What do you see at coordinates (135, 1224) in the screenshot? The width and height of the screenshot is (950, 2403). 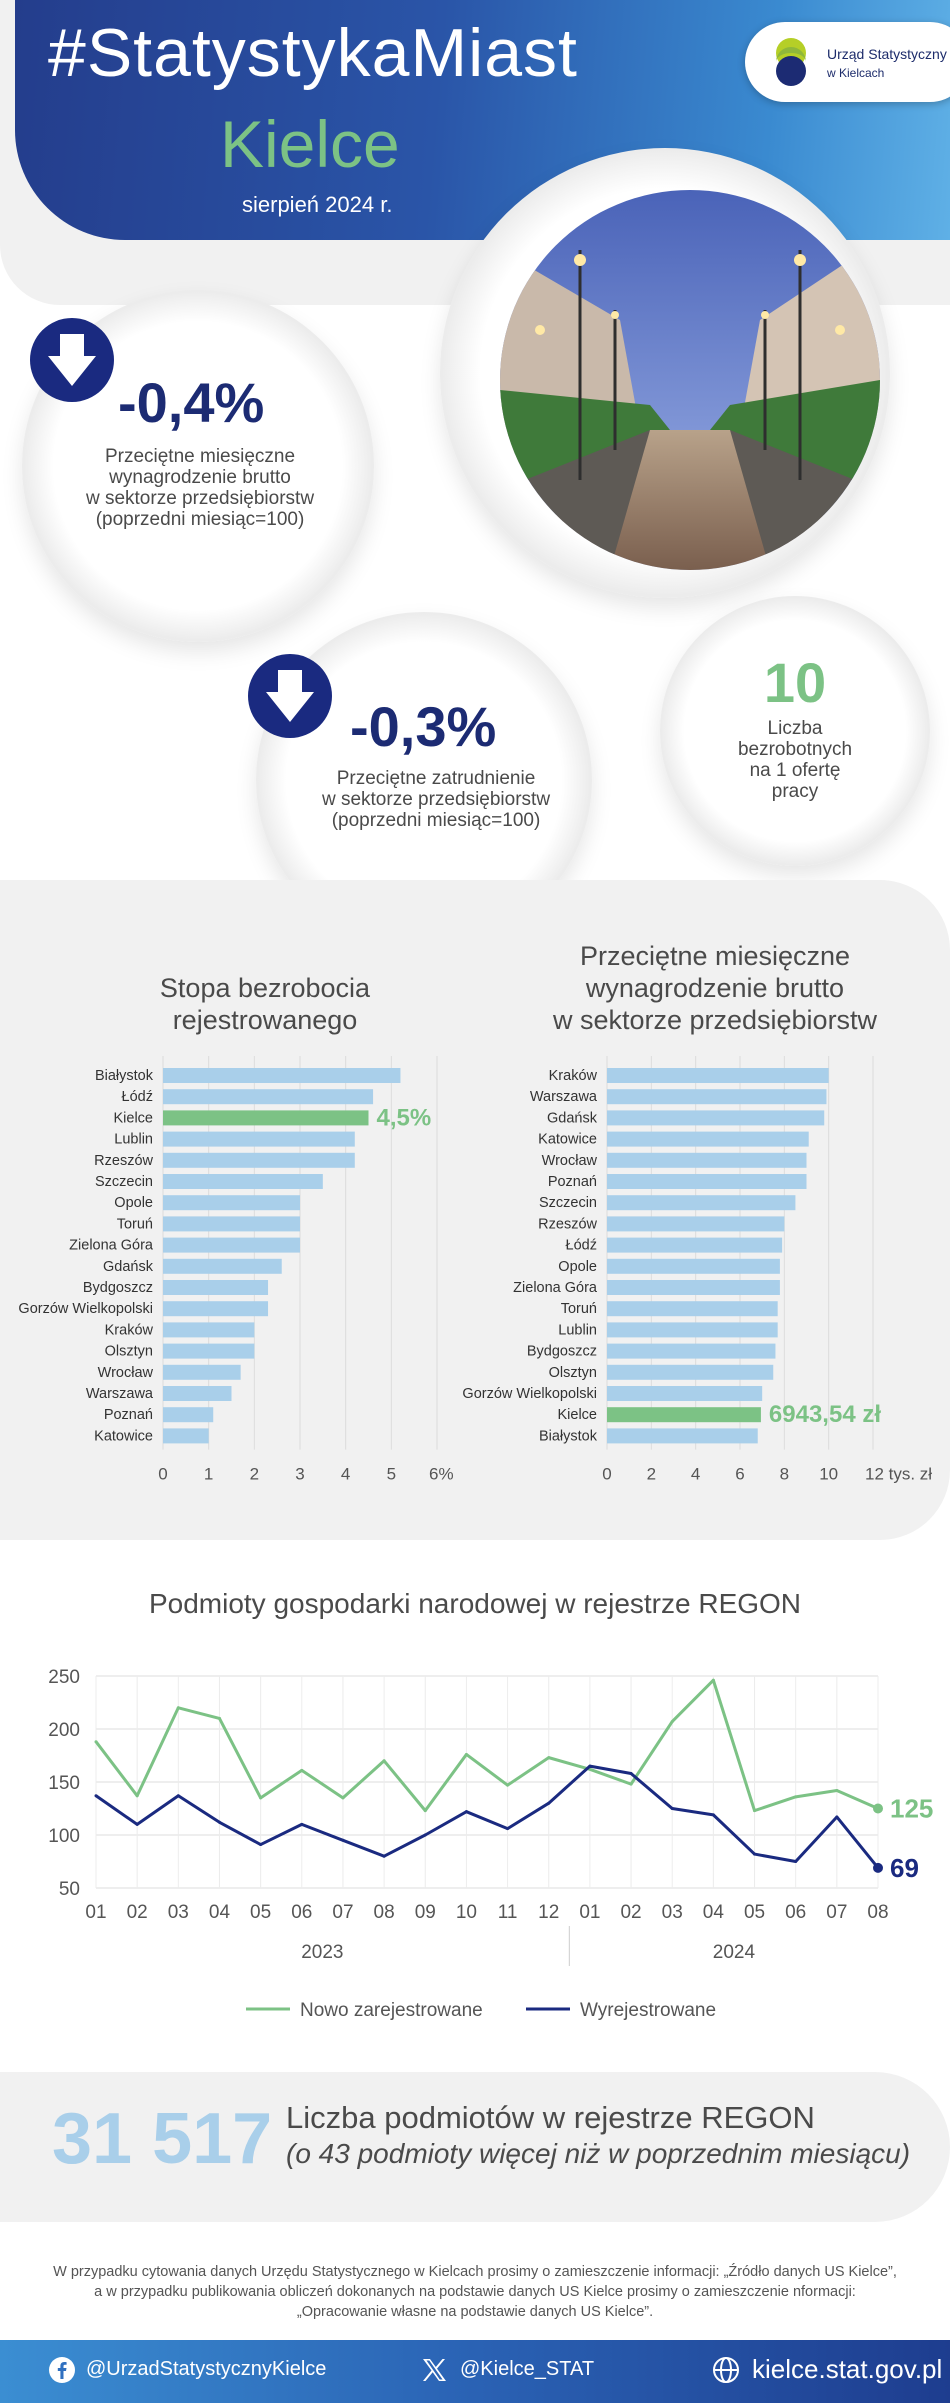 I see `category-label: Toruń` at bounding box center [135, 1224].